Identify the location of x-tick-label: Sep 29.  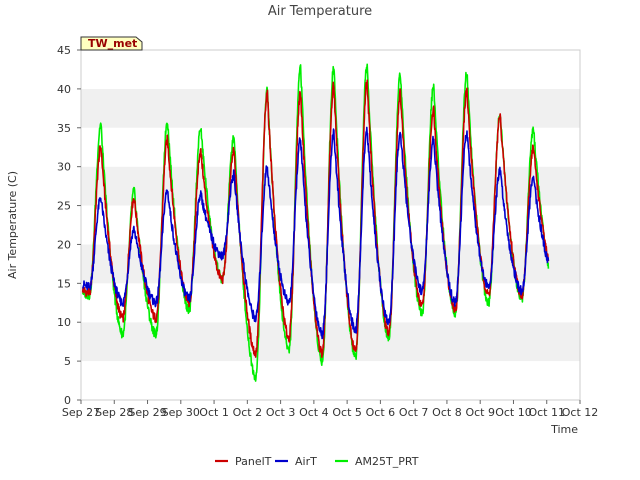
(147, 412).